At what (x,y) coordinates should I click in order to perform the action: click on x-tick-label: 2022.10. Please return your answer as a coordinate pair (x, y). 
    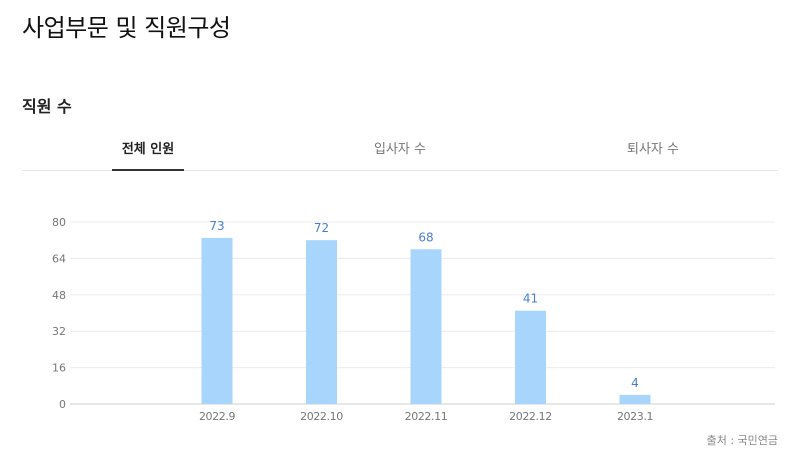
    Looking at the image, I should click on (321, 416).